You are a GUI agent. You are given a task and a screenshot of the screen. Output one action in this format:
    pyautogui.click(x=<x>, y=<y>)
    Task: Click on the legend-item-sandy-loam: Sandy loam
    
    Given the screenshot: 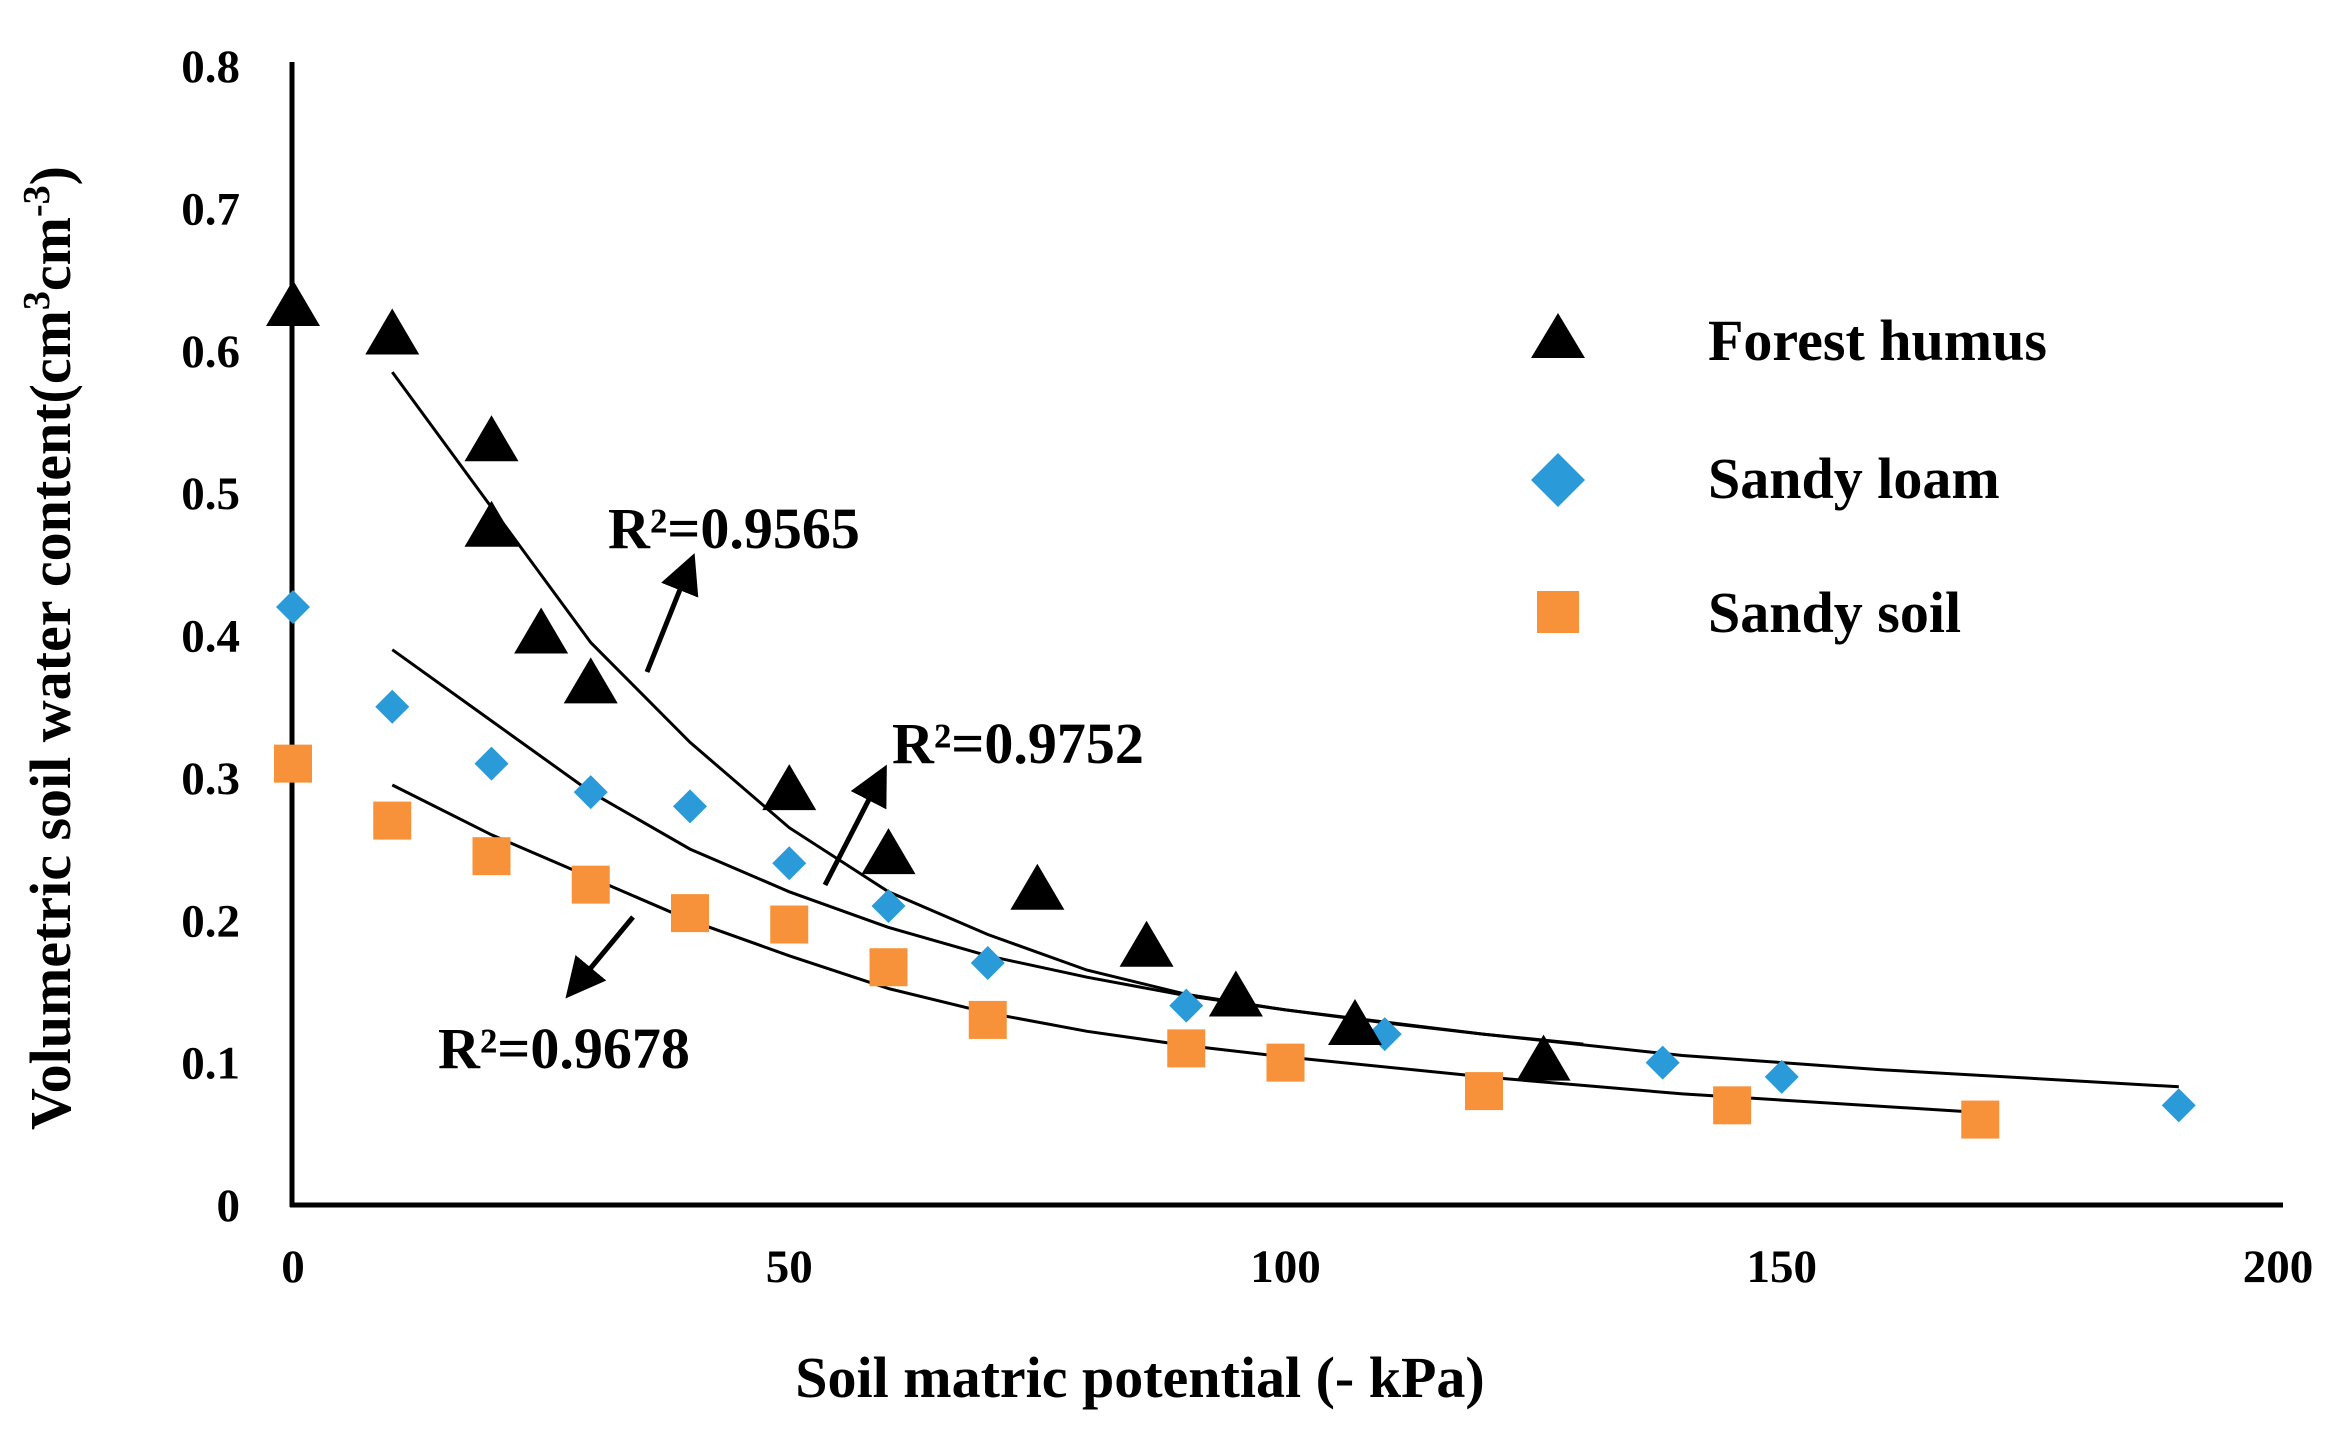 What is the action you would take?
    pyautogui.click(x=1765, y=478)
    